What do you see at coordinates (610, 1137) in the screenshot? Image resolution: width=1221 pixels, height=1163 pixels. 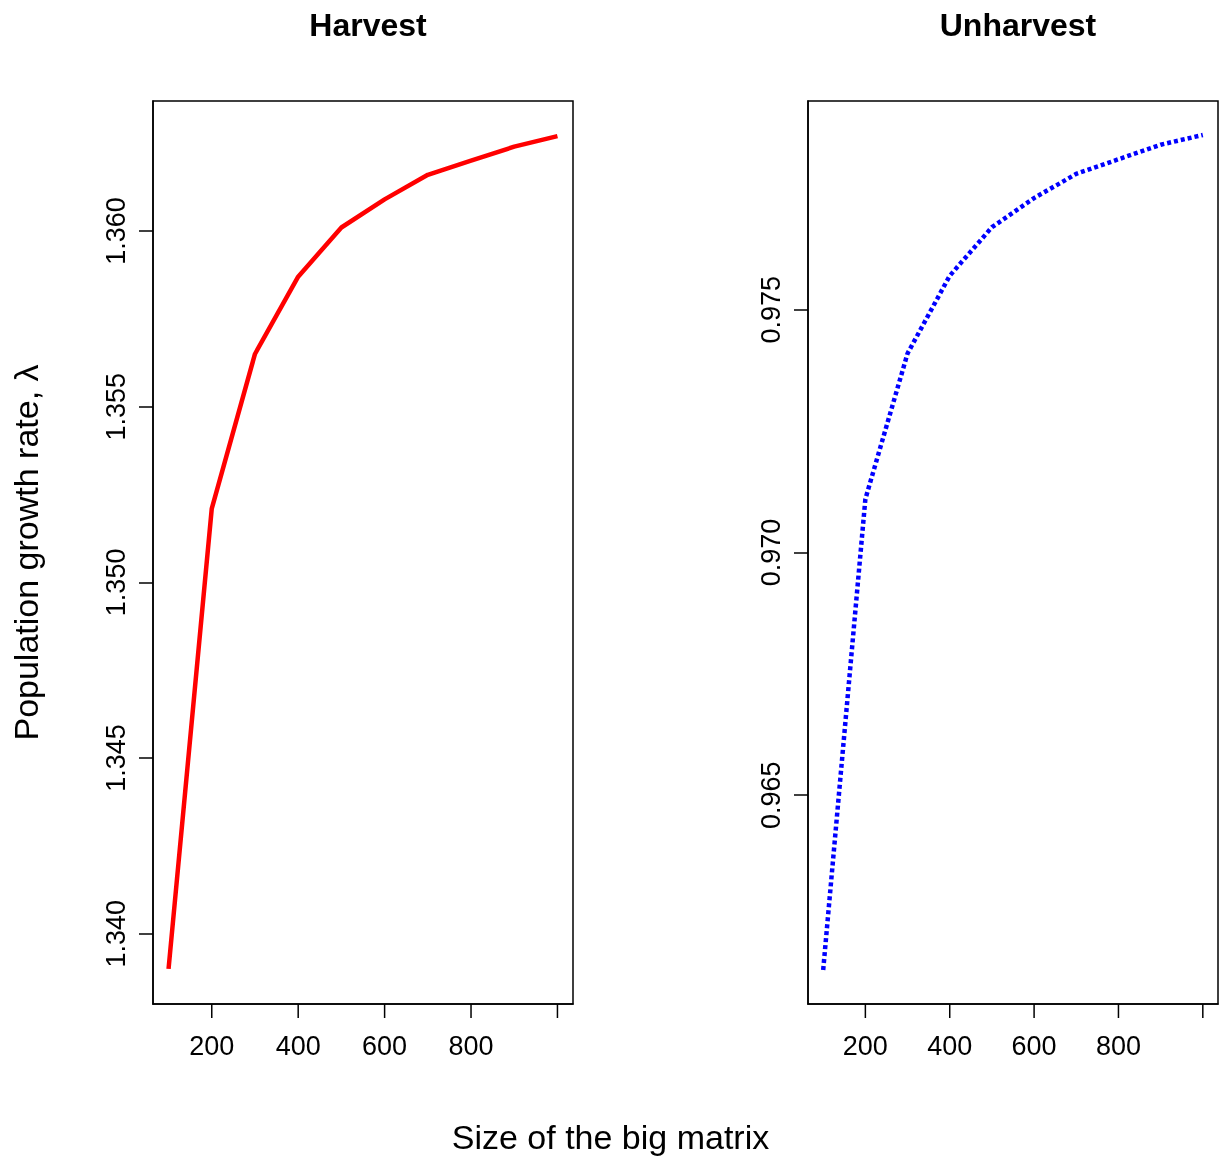 I see `x-axis-title: Size of the big matrix` at bounding box center [610, 1137].